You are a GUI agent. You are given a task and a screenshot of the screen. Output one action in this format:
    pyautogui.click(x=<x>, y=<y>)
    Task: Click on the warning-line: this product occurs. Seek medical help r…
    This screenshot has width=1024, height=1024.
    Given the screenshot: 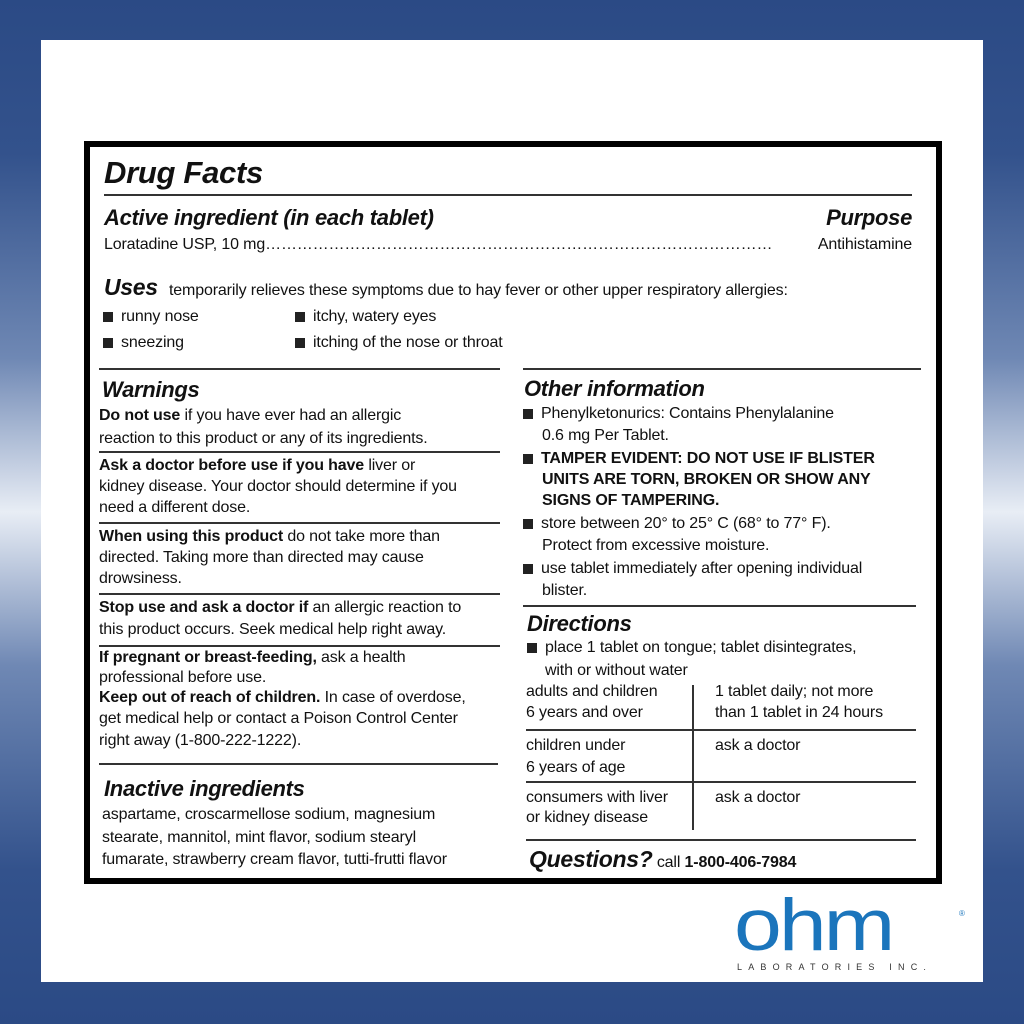 What is the action you would take?
    pyautogui.click(x=273, y=629)
    